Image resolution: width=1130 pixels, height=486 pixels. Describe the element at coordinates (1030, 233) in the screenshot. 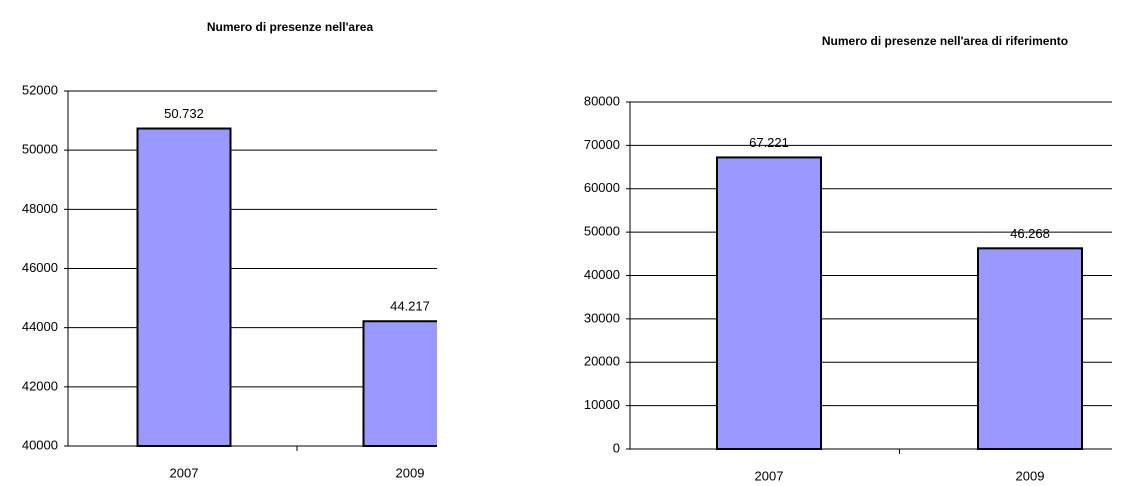

I see `value-label: 46.268` at that location.